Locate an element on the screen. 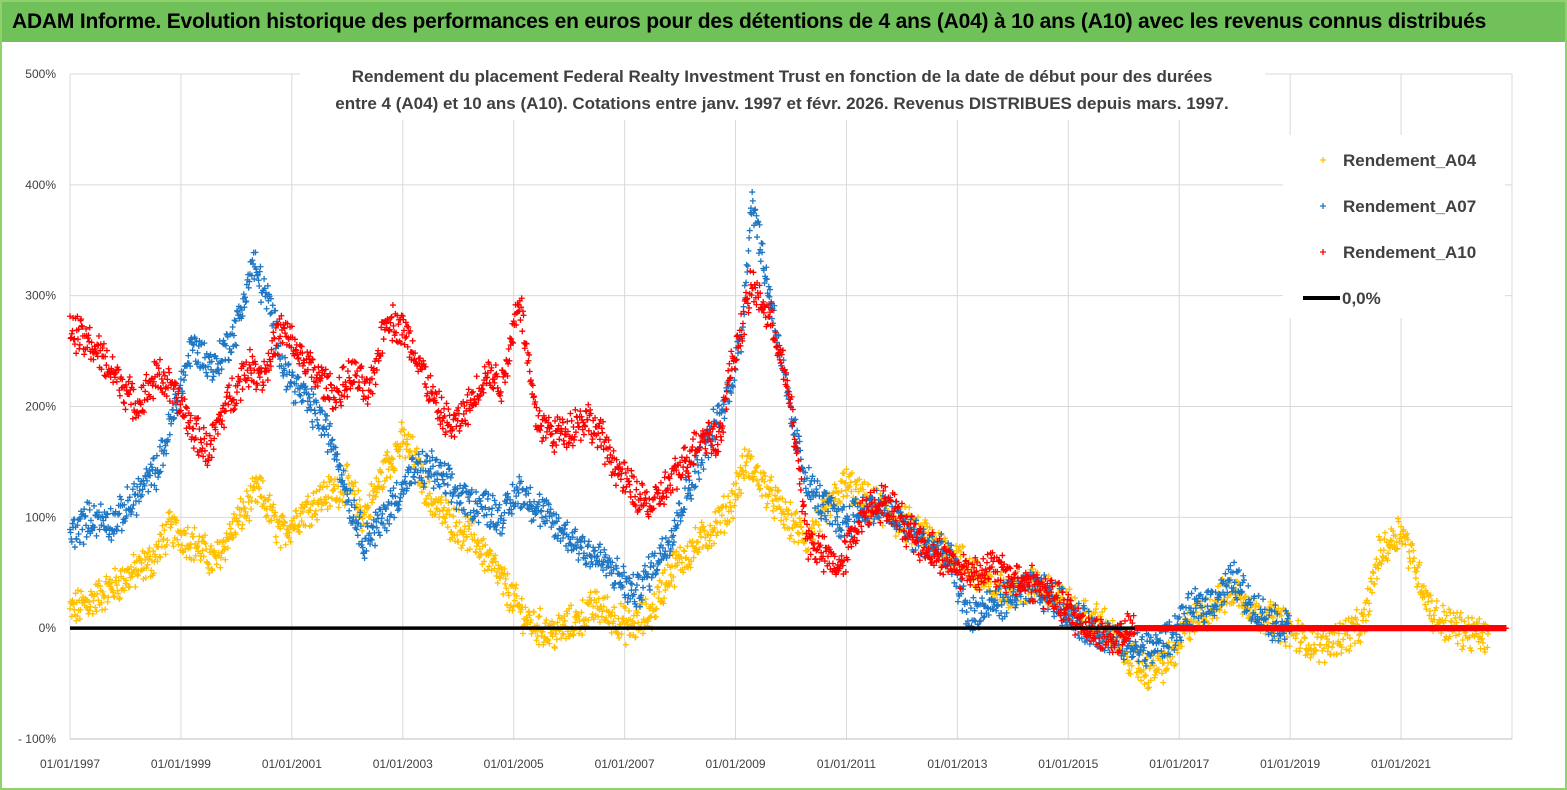  x-tick-label: 01/01/2003 is located at coordinates (403, 764).